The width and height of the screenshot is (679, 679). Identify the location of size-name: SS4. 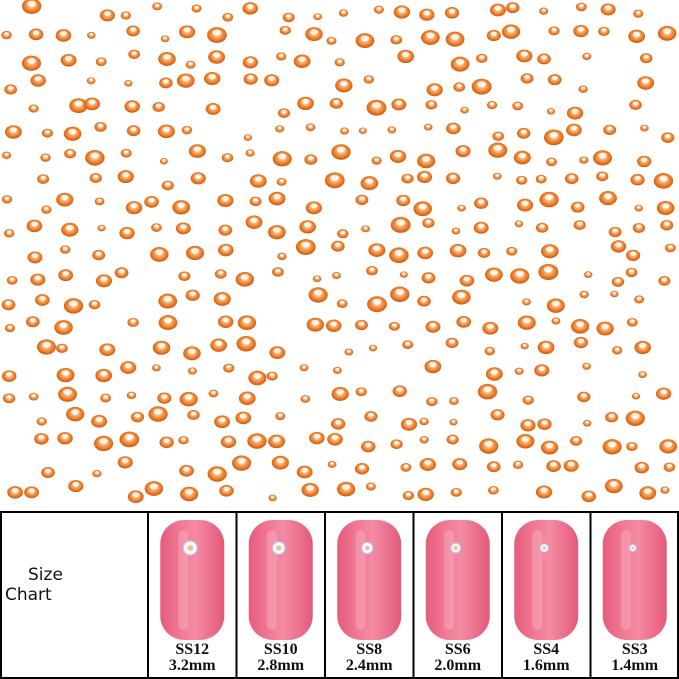
(546, 649).